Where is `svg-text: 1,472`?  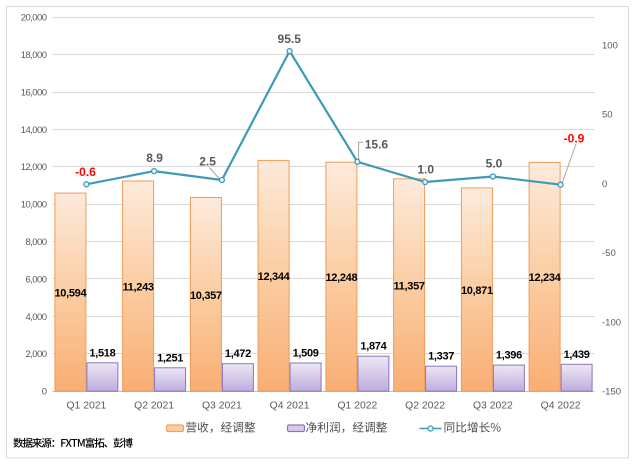
svg-text: 1,472 is located at coordinates (238, 354).